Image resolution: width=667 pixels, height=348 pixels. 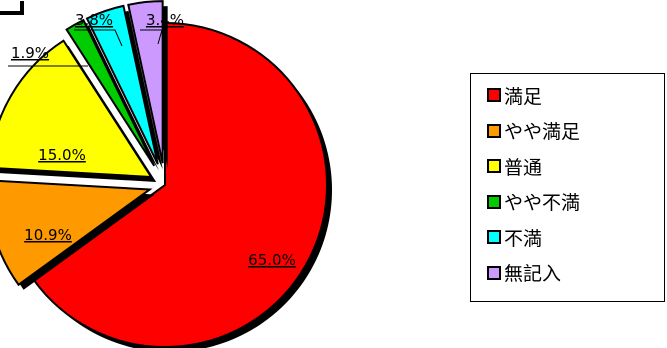 What do you see at coordinates (523, 167) in the screenshot?
I see `legend-label-neutral: 普通` at bounding box center [523, 167].